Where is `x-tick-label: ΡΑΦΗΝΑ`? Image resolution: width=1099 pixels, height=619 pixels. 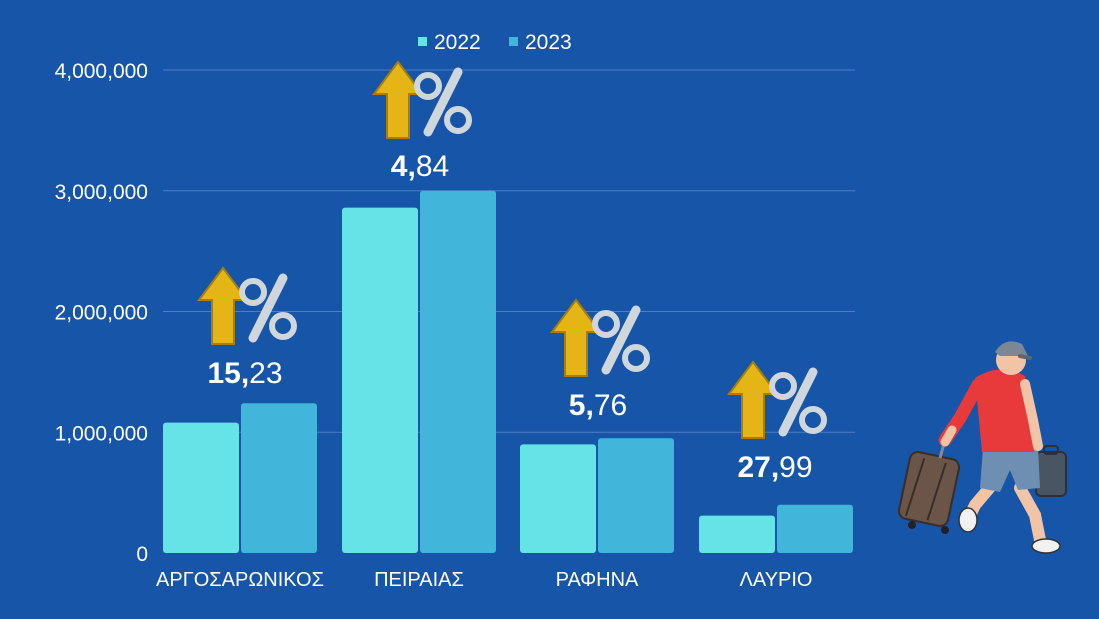 x-tick-label: ΡΑΦΗΝΑ is located at coordinates (597, 580).